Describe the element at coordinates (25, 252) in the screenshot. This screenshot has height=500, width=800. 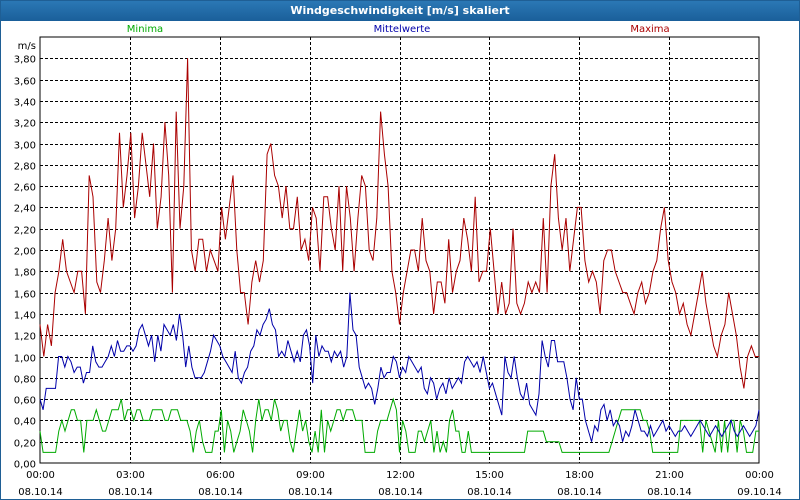
I see `y-tick-label: 2,00` at that location.